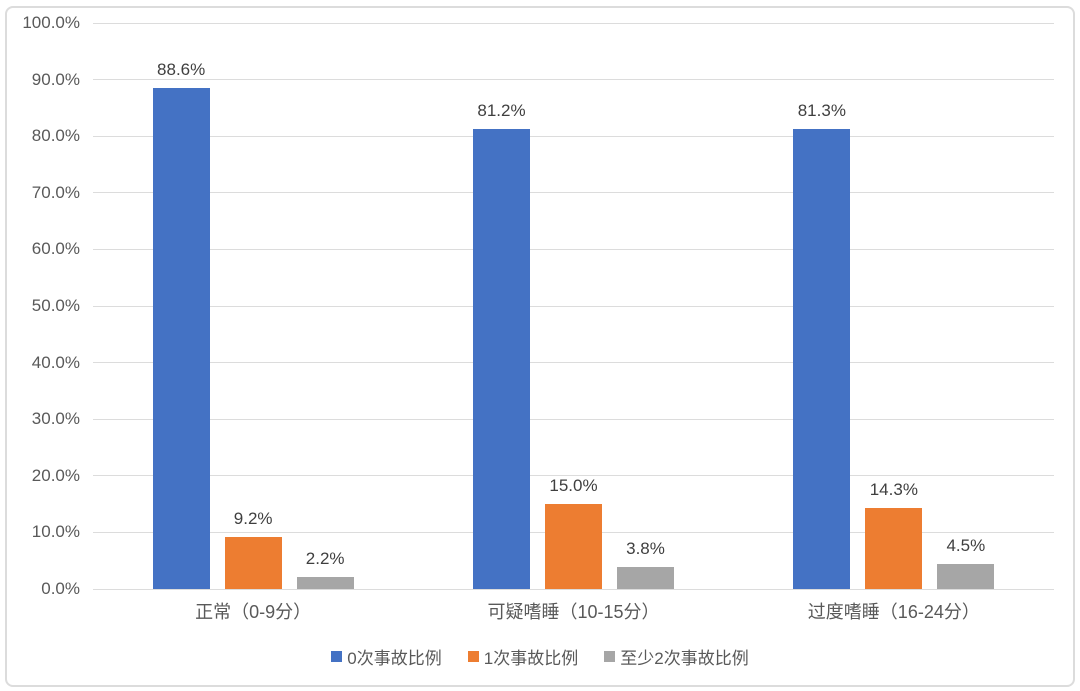  Describe the element at coordinates (55, 136) in the screenshot. I see `y-axis-tick-label: 80.0%` at that location.